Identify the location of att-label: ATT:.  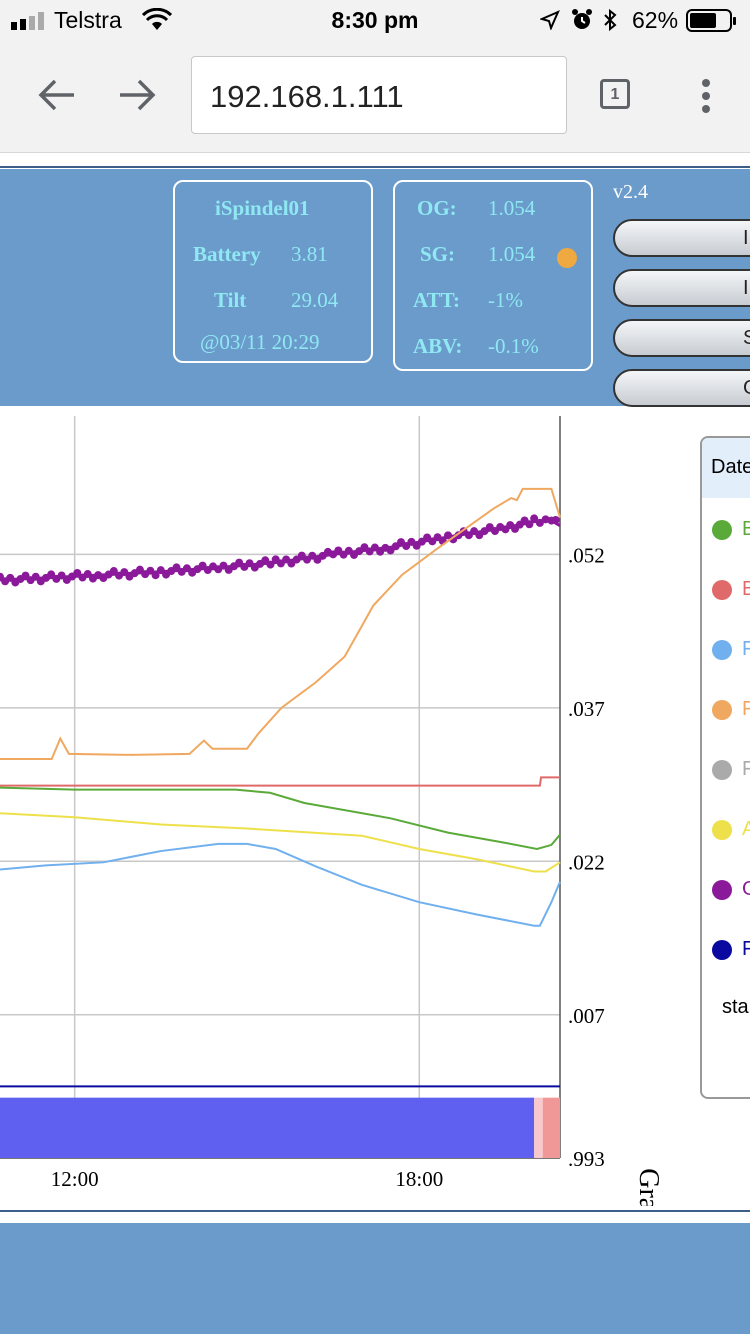
(437, 300).